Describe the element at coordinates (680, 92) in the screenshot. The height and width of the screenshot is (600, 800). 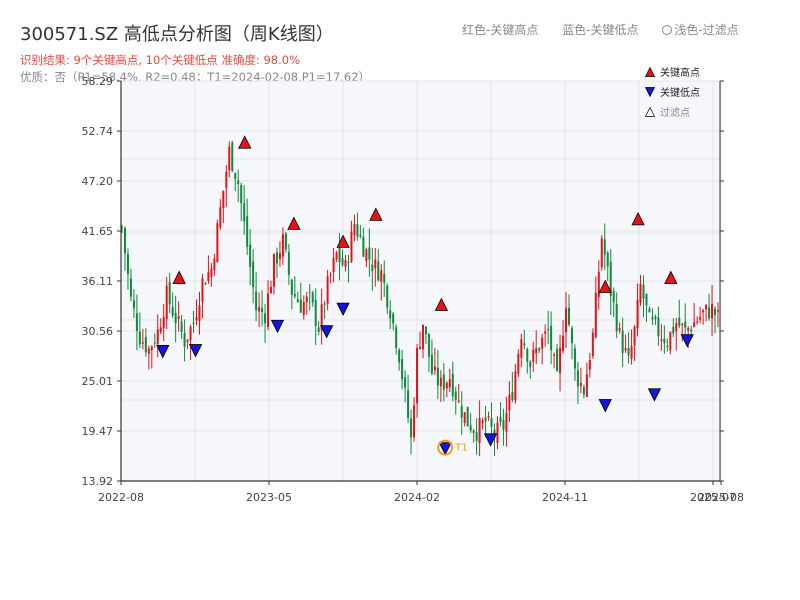
I see `legend-low-label: 关键低点` at that location.